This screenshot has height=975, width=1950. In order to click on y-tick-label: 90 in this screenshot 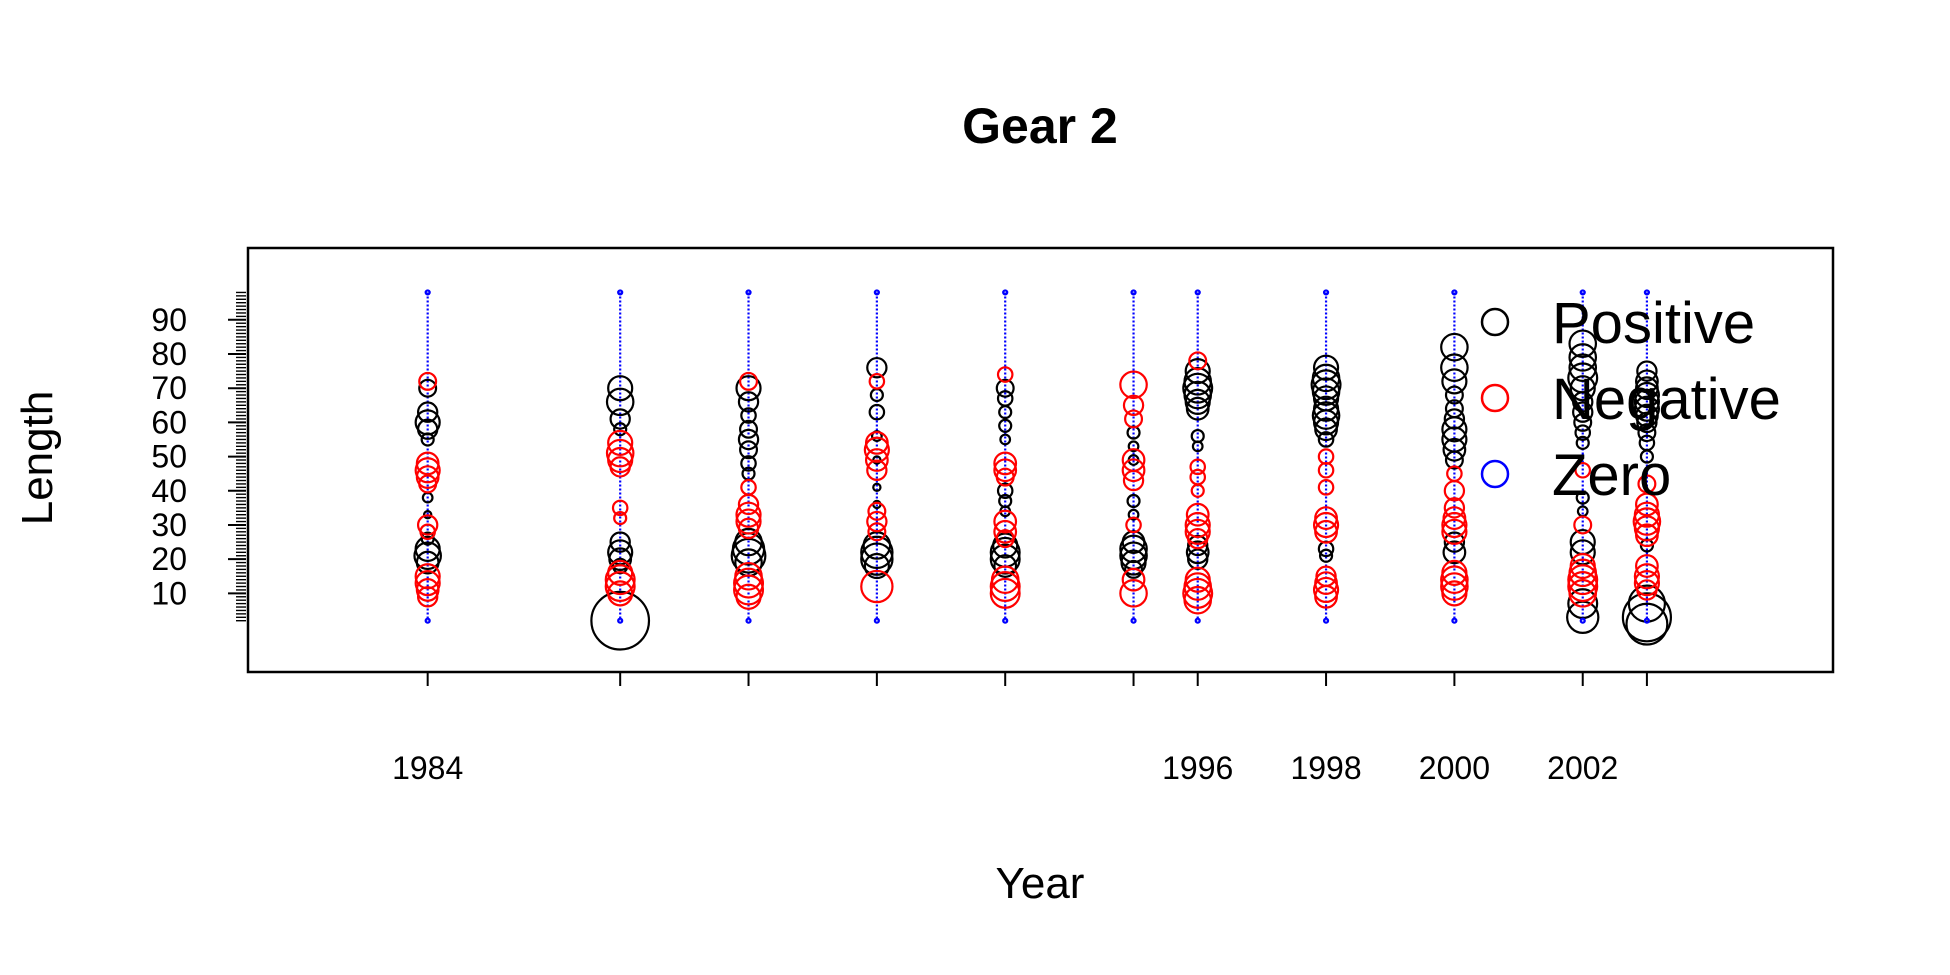, I will do `click(169, 320)`.